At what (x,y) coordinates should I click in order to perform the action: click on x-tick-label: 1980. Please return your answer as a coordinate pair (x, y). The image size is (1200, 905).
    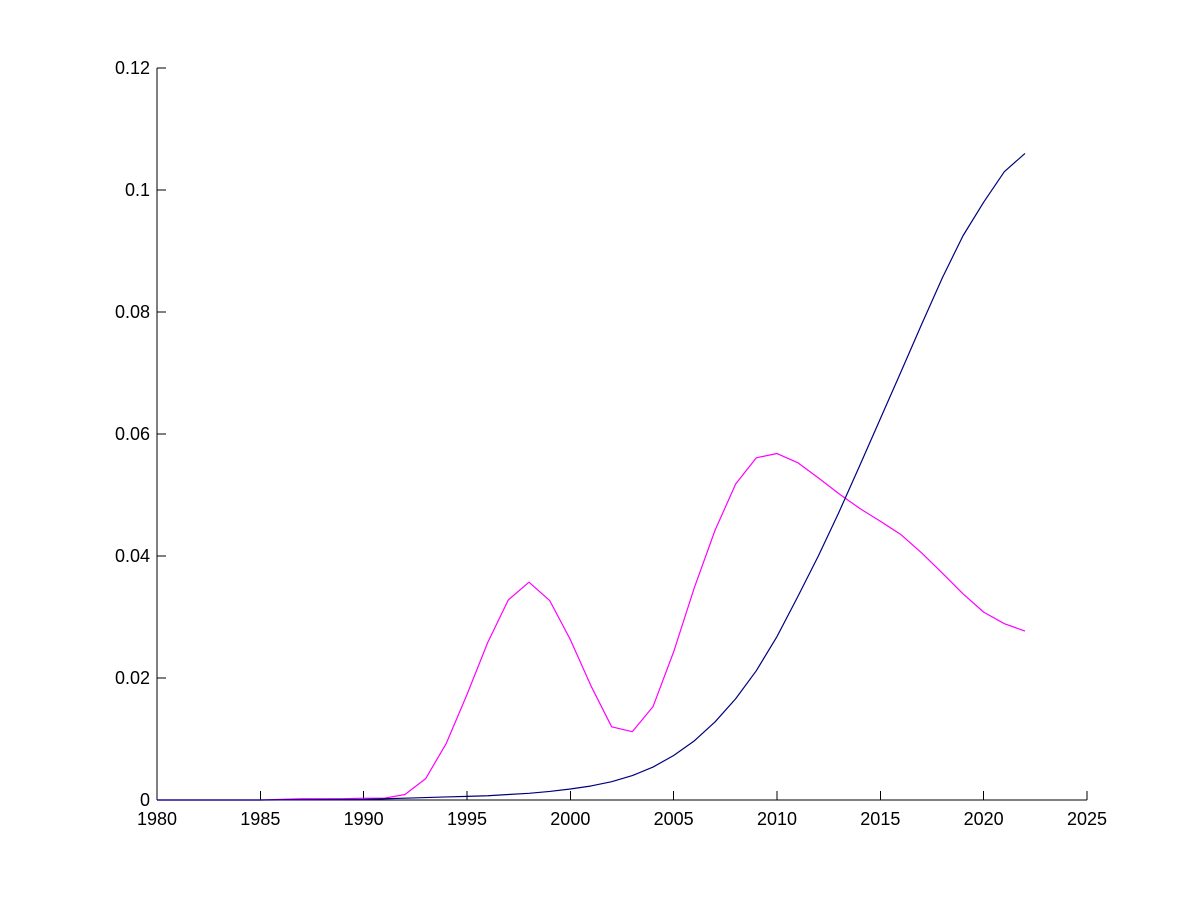
    Looking at the image, I should click on (157, 819).